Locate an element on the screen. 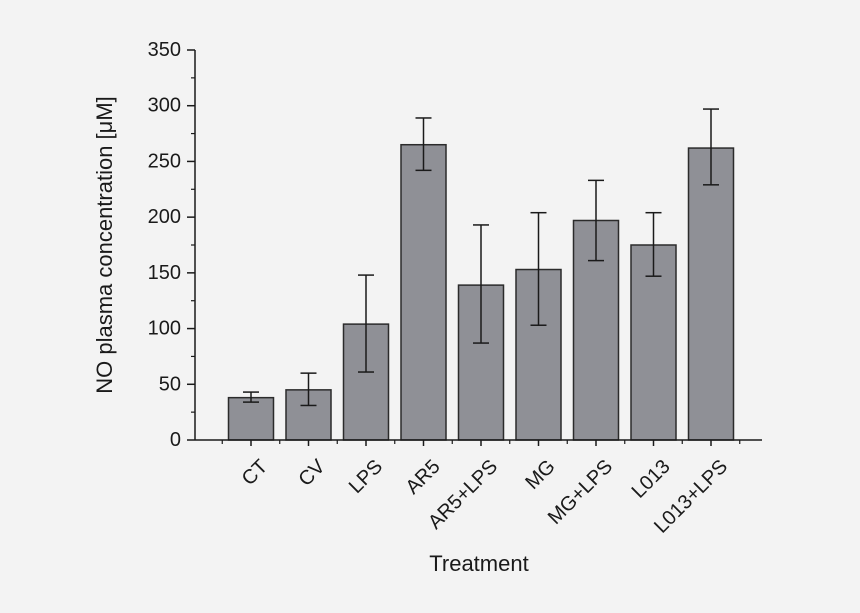 This screenshot has width=860, height=613. y-ticks: 0 50 100 150 200 250 300 350 is located at coordinates (171, 245).